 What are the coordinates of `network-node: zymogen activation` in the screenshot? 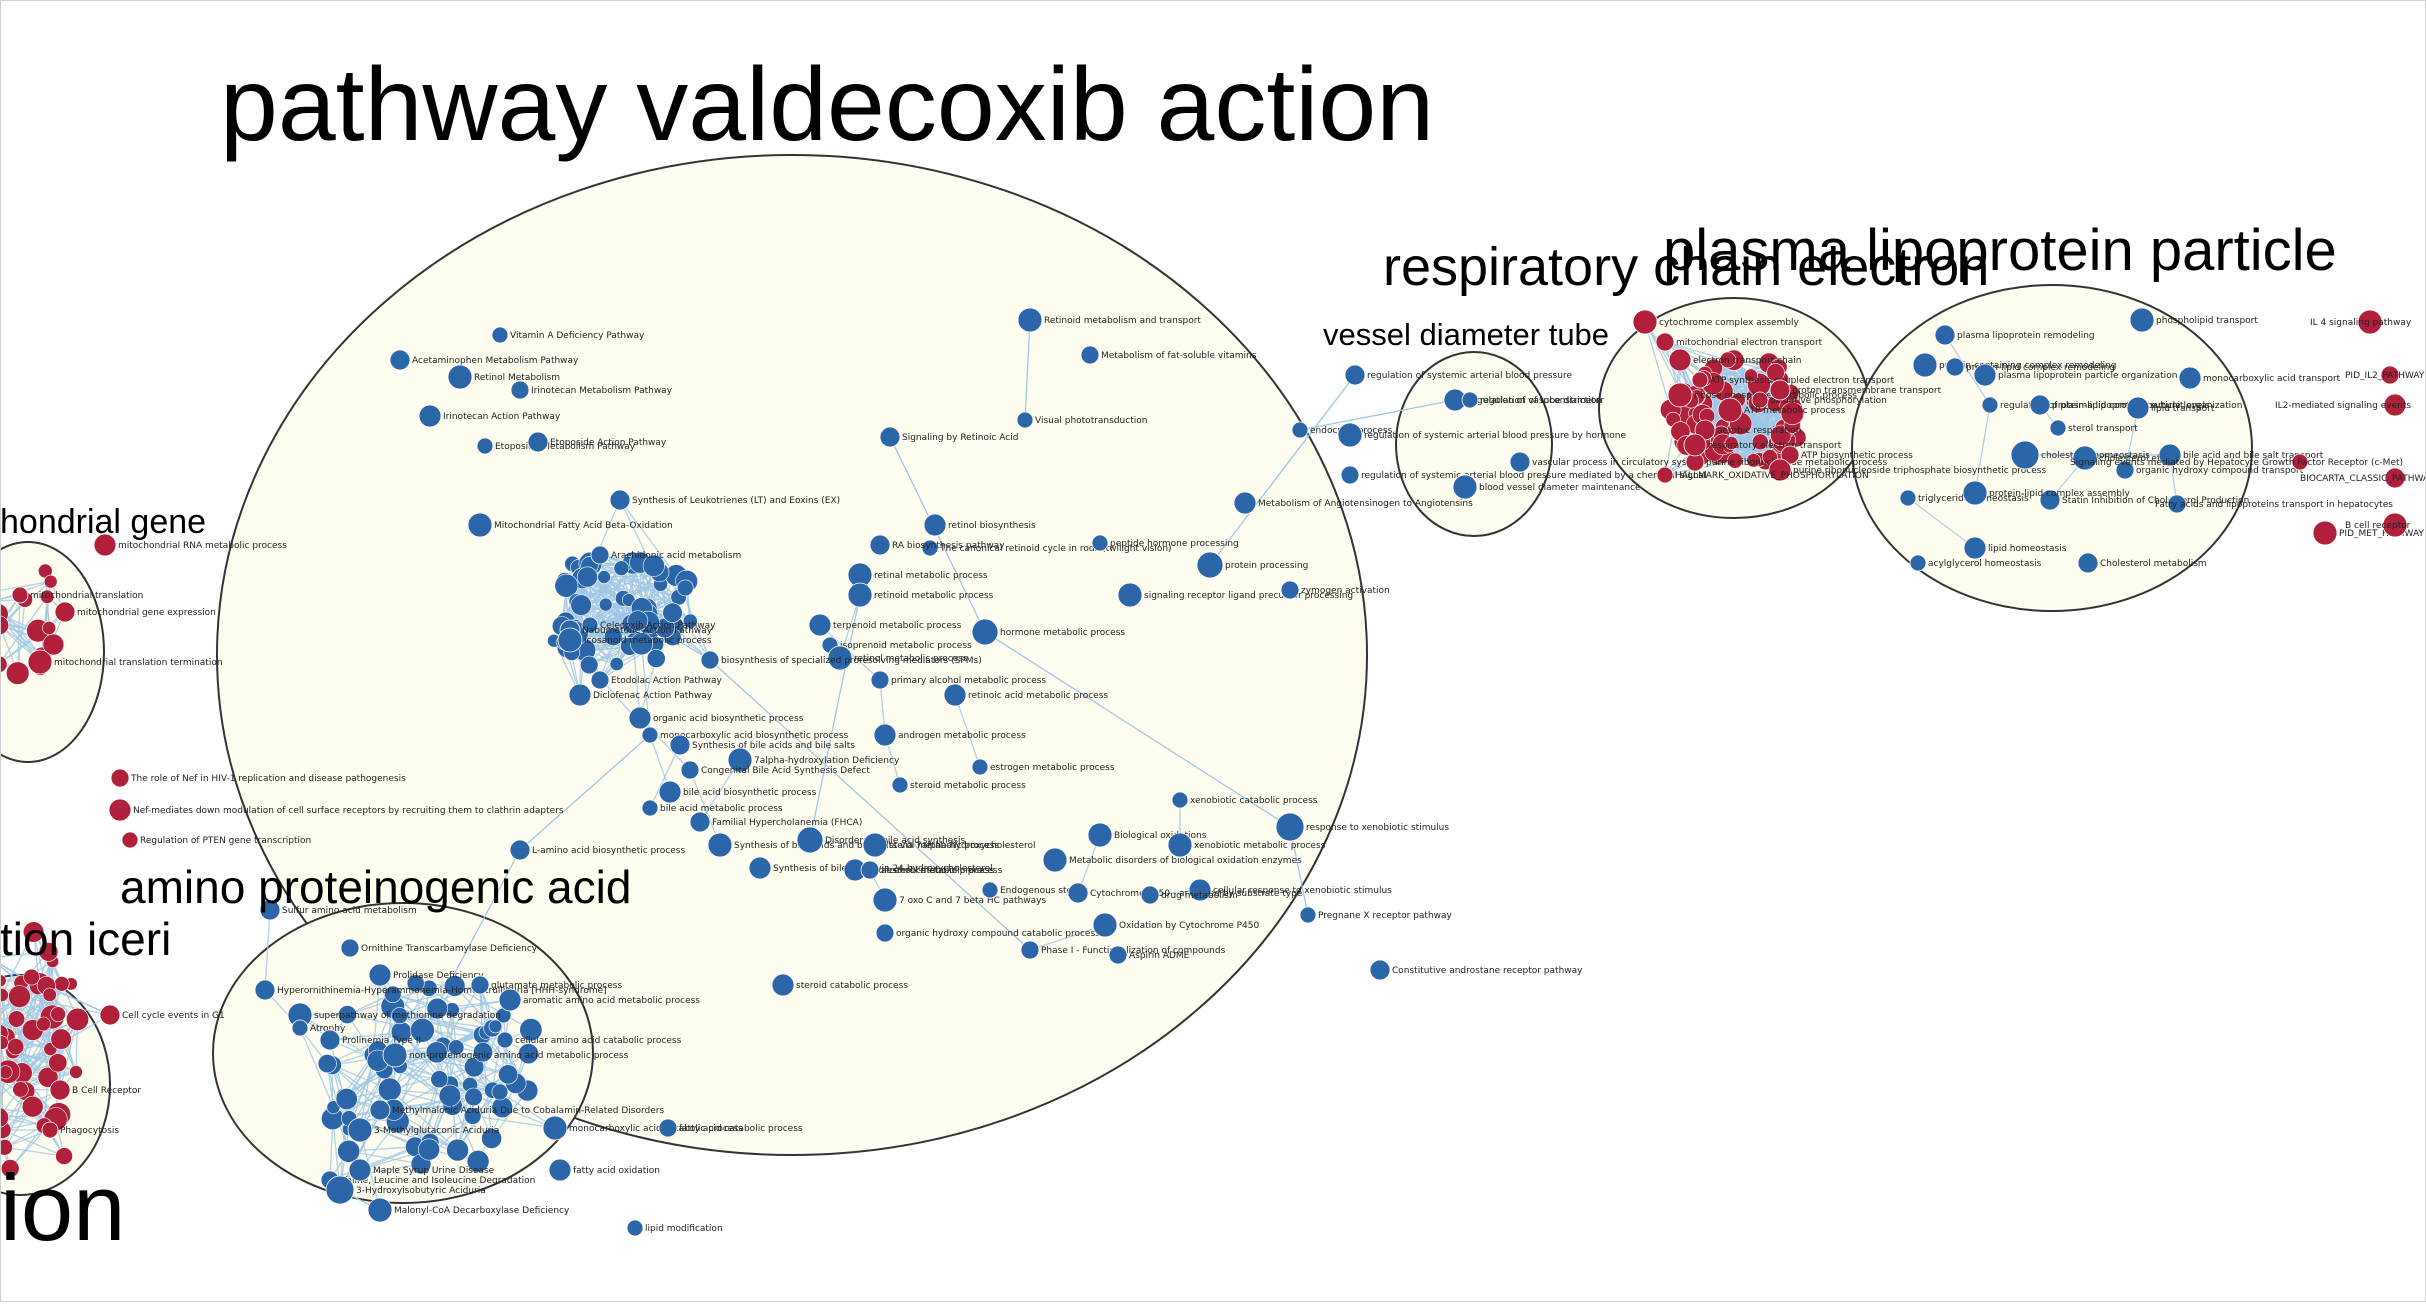 It's located at (1335, 590).